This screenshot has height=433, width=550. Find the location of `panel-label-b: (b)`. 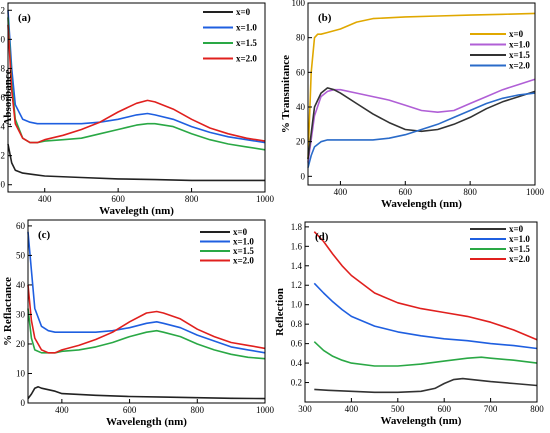

panel-label-b: (b) is located at coordinates (325, 18).